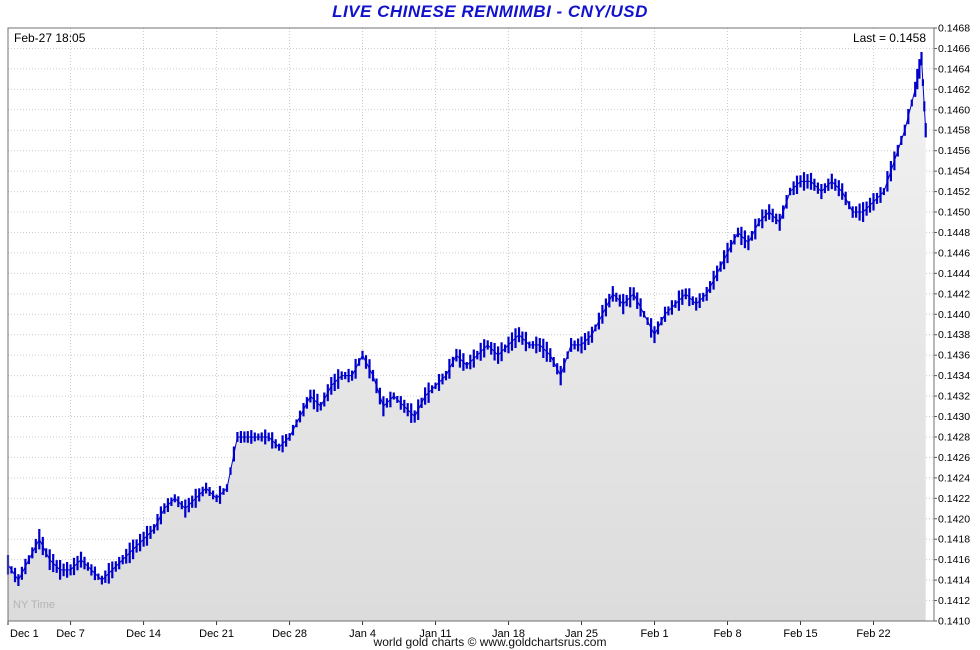 This screenshot has width=980, height=650. I want to click on svg-text: 0.1436, so click(954, 356).